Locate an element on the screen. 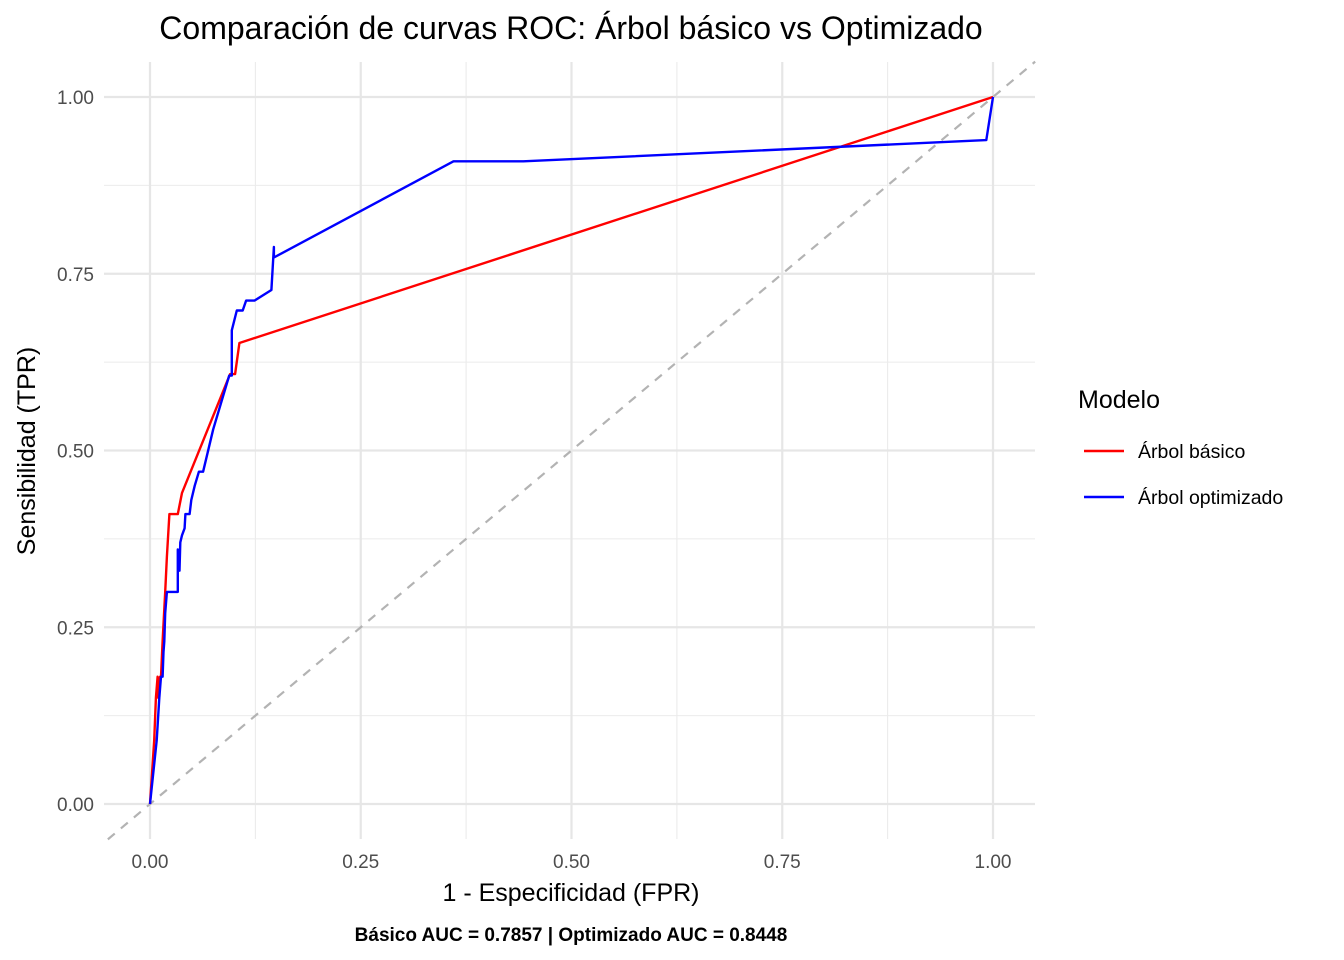 The width and height of the screenshot is (1344, 960). y-tick-label: 0.00 is located at coordinates (75, 805).